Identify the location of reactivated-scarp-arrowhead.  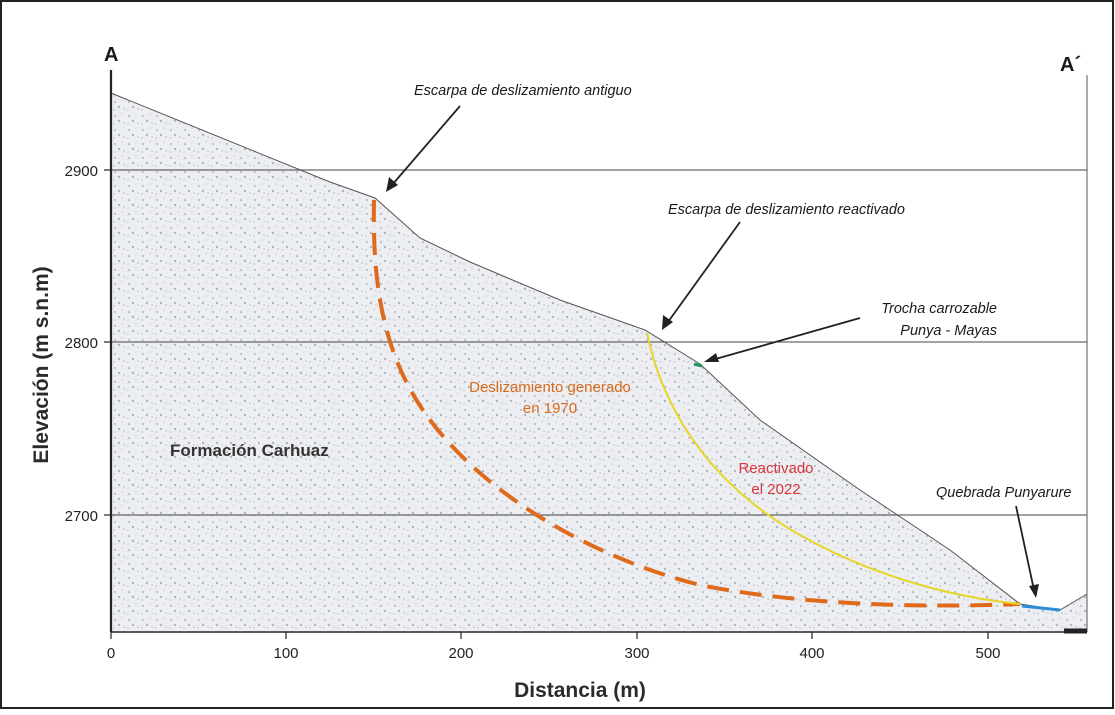
(667, 322).